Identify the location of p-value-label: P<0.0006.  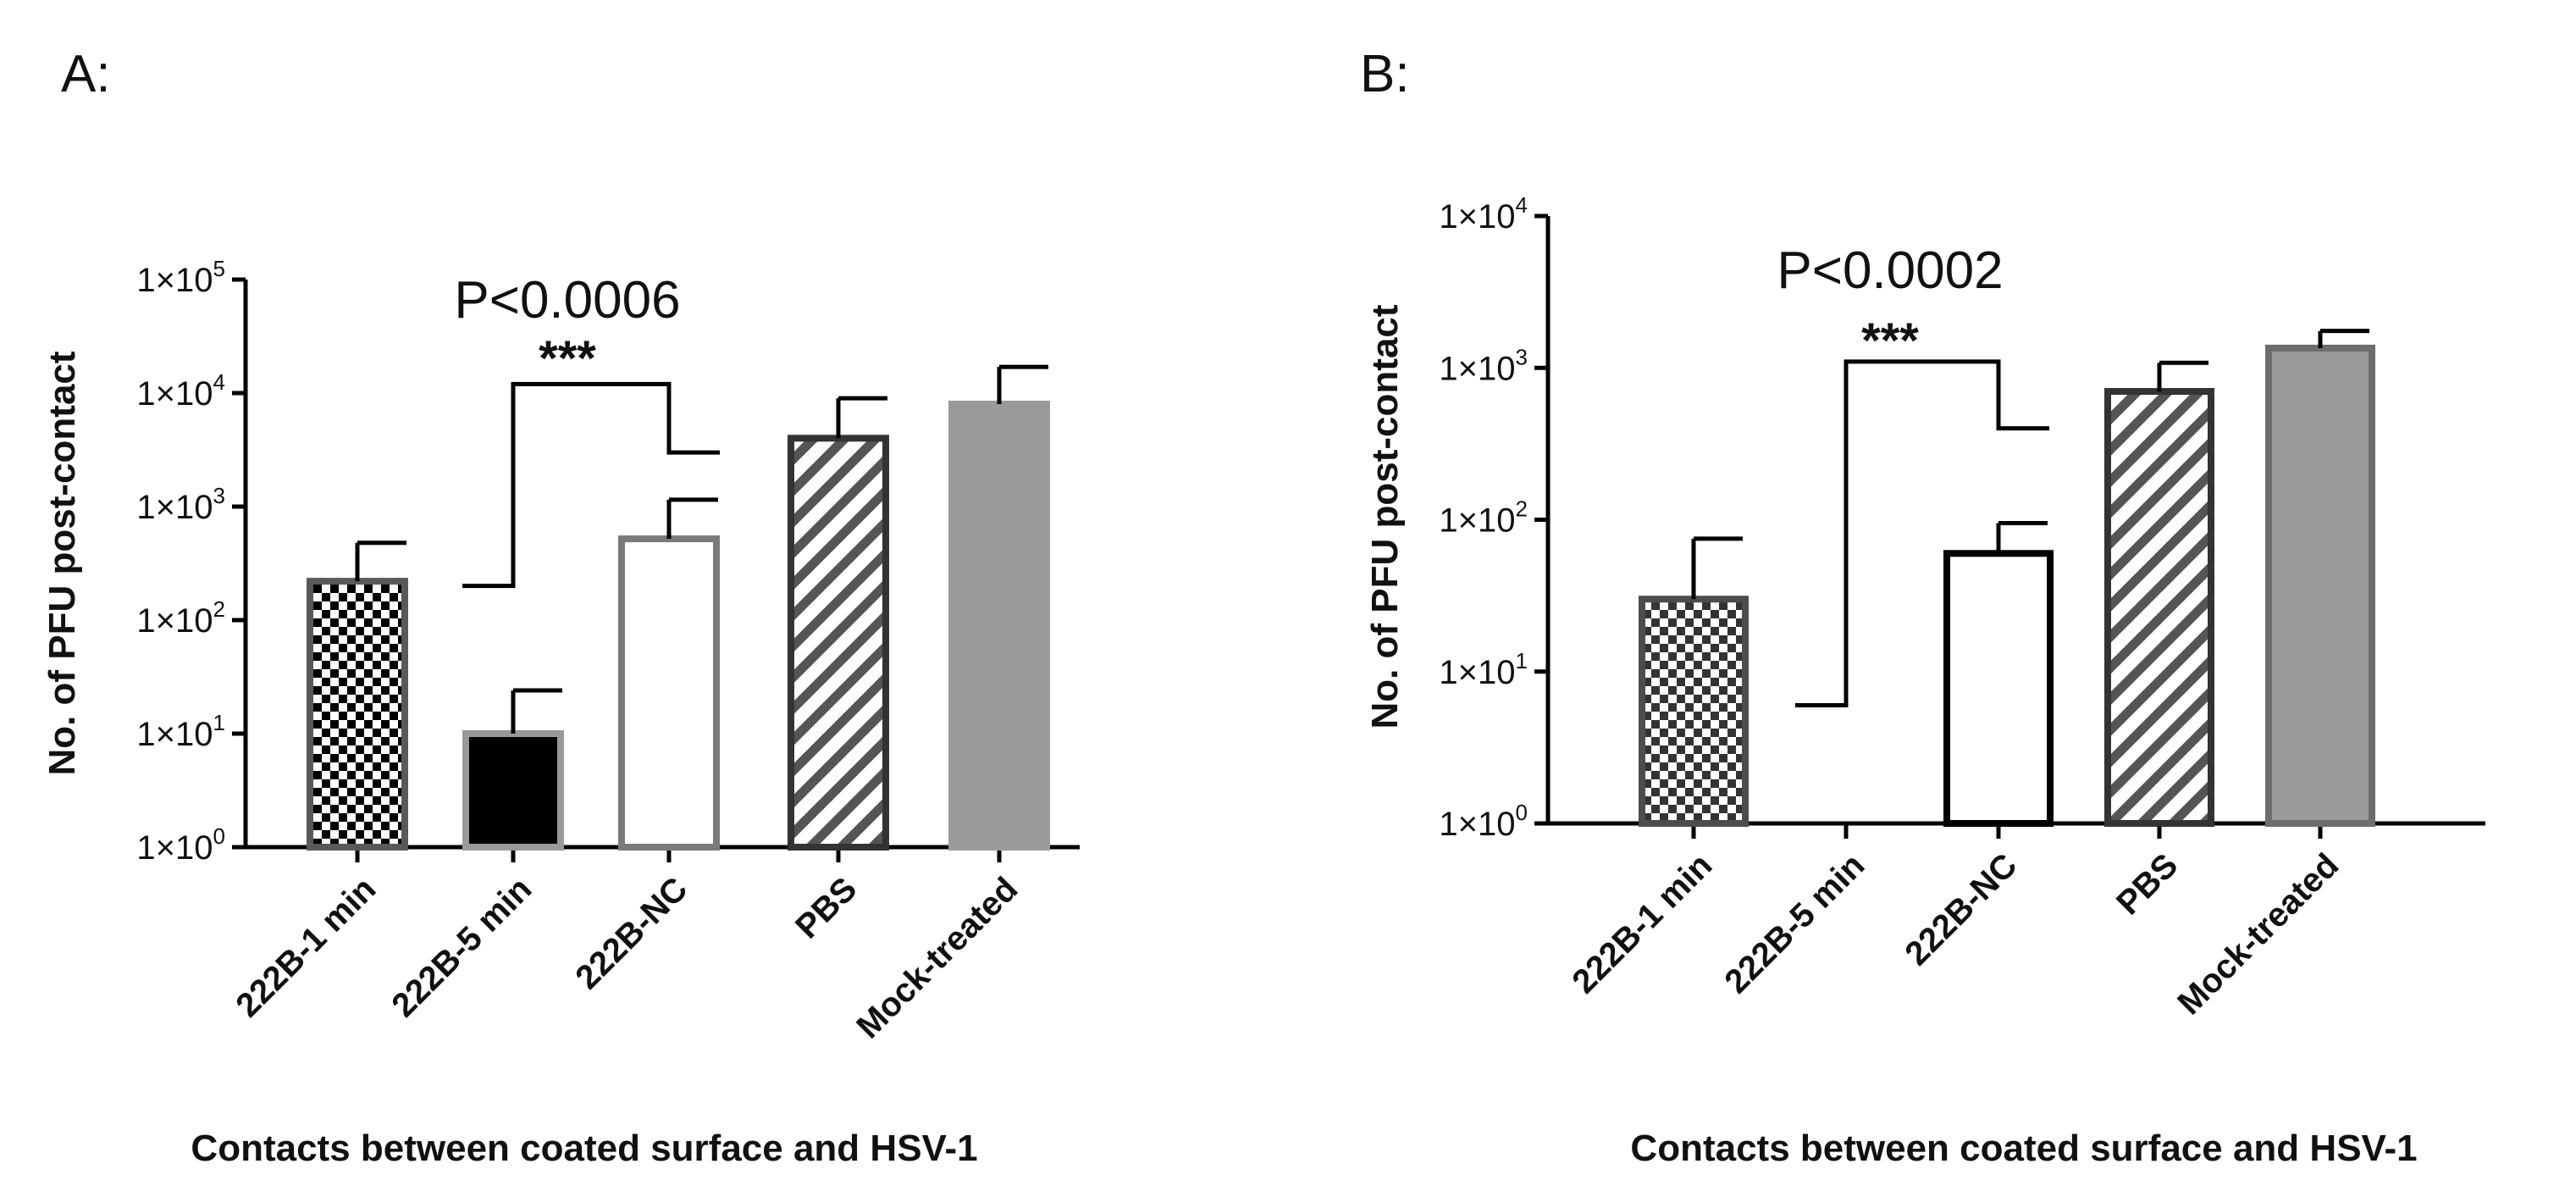
(567, 300).